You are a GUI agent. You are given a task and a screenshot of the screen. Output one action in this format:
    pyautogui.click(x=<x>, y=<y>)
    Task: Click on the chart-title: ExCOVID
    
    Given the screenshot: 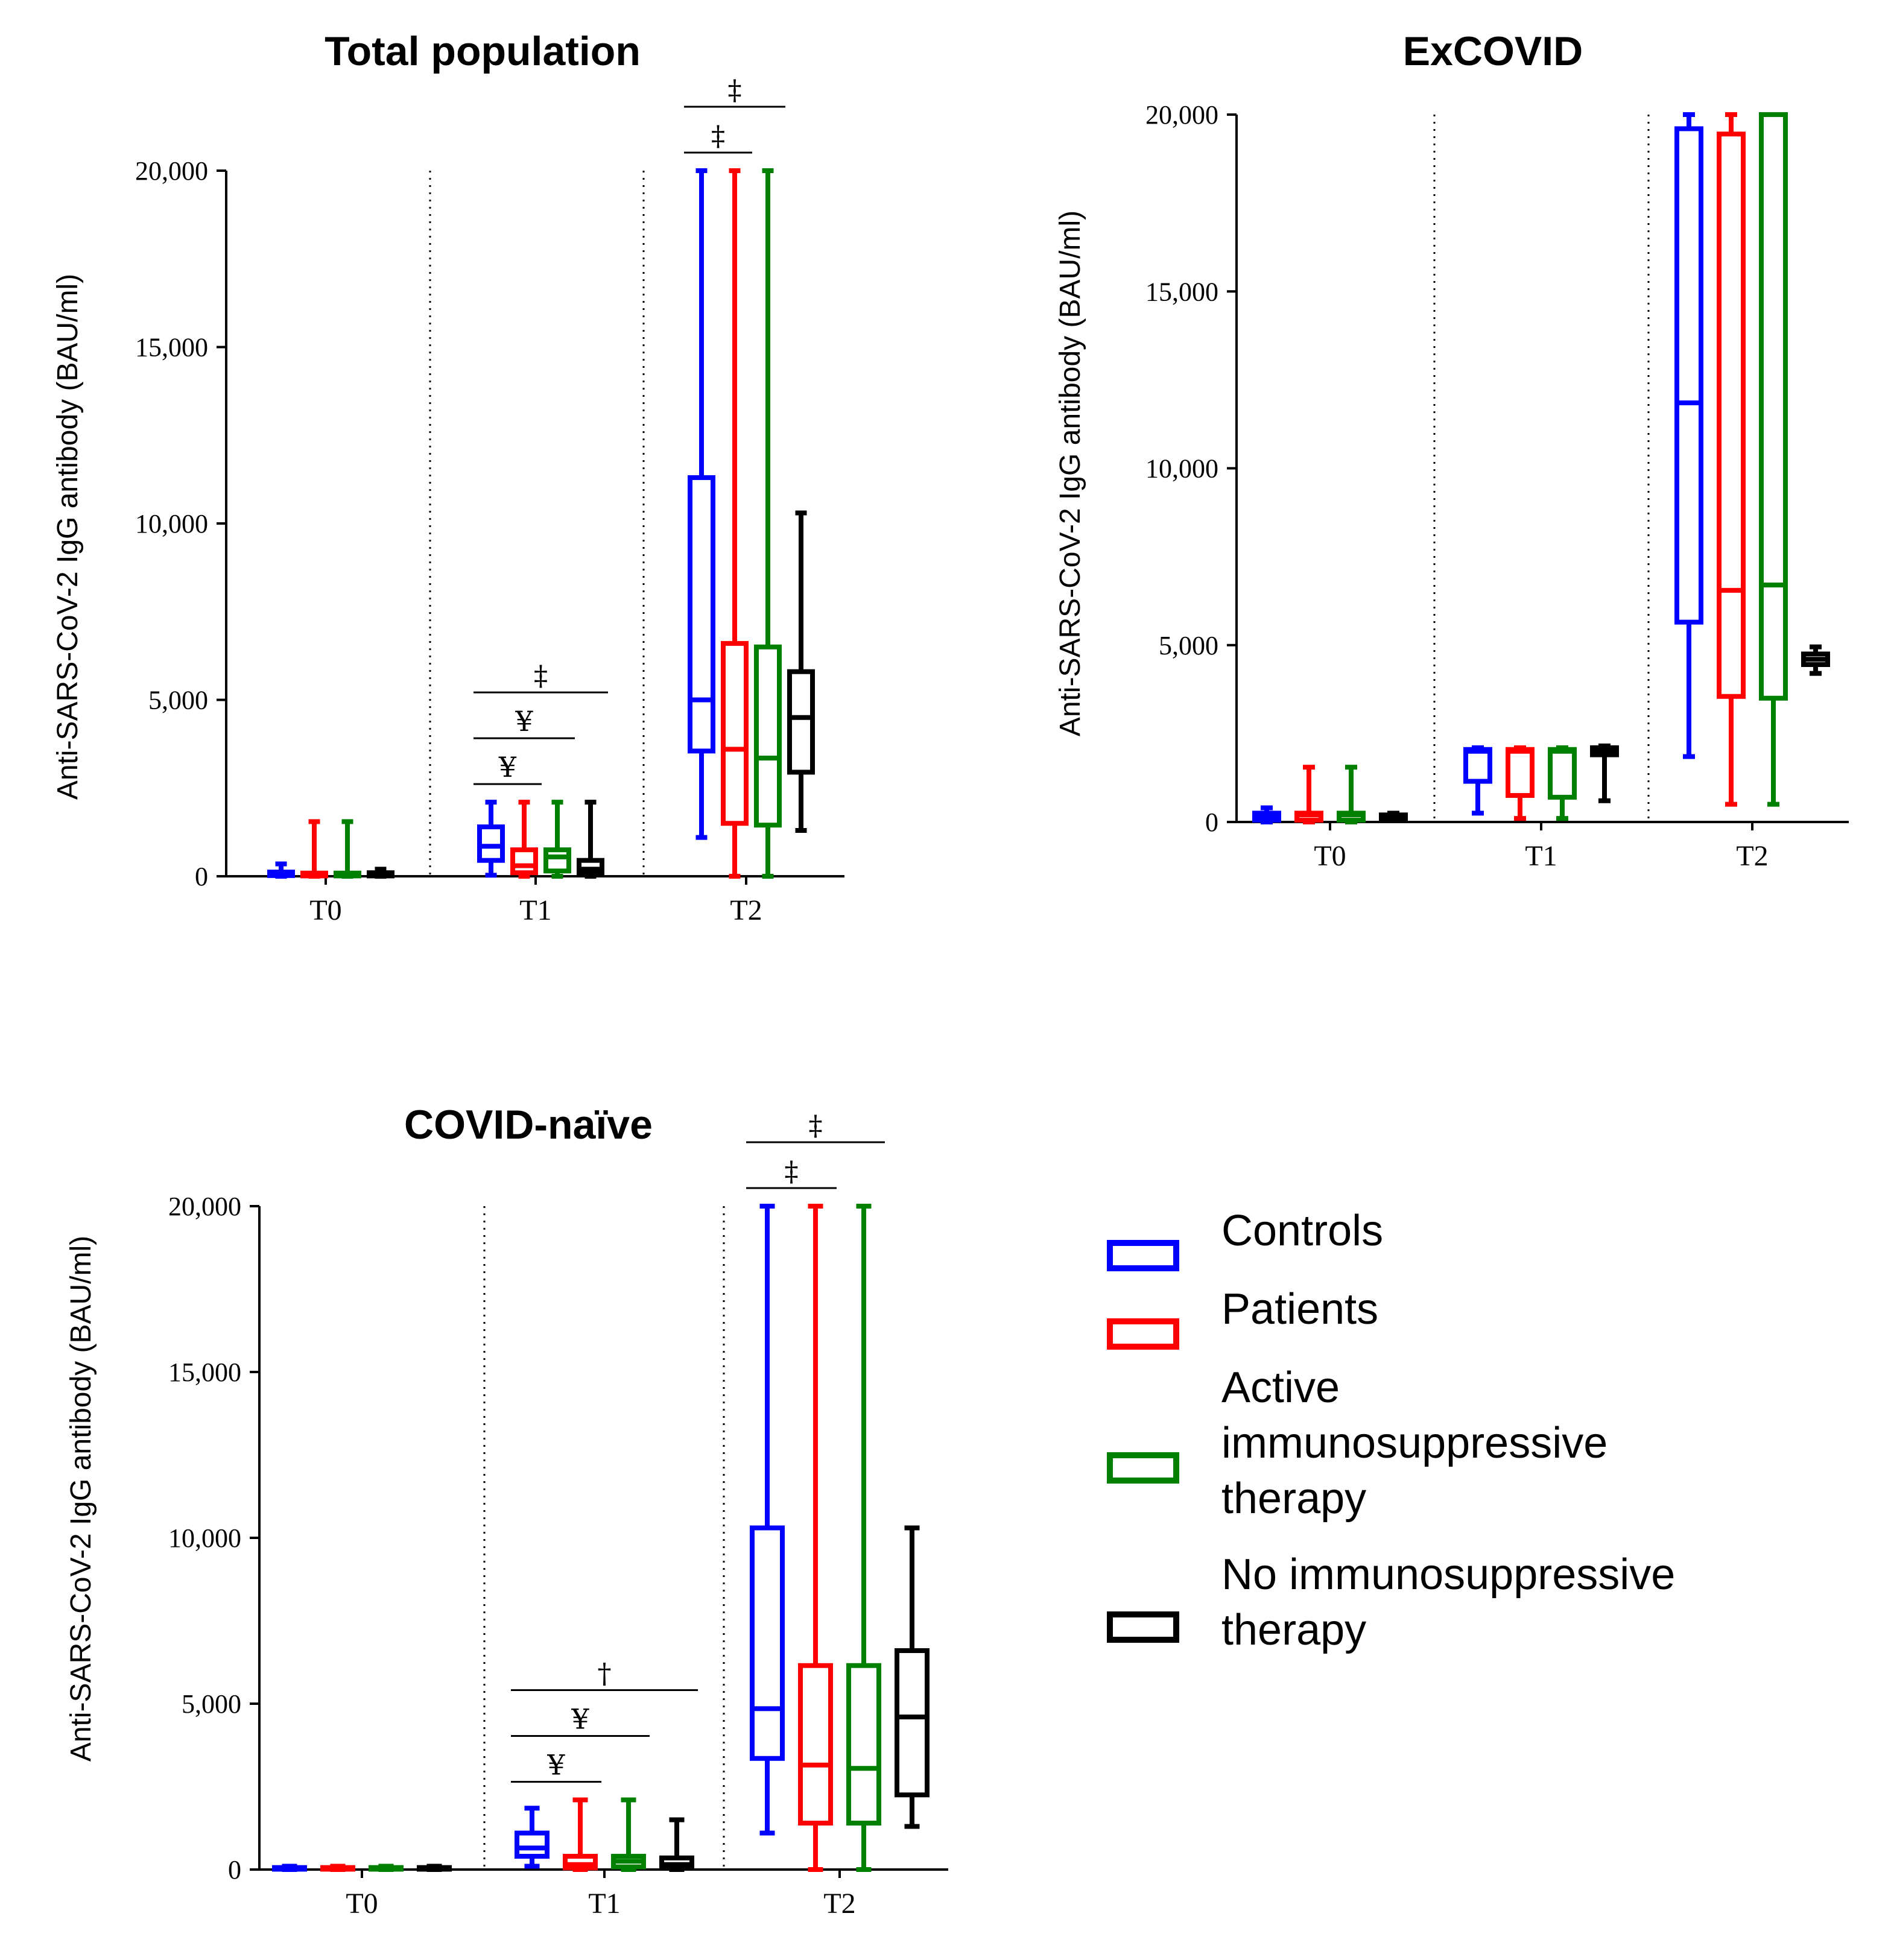 What is the action you would take?
    pyautogui.click(x=1493, y=51)
    